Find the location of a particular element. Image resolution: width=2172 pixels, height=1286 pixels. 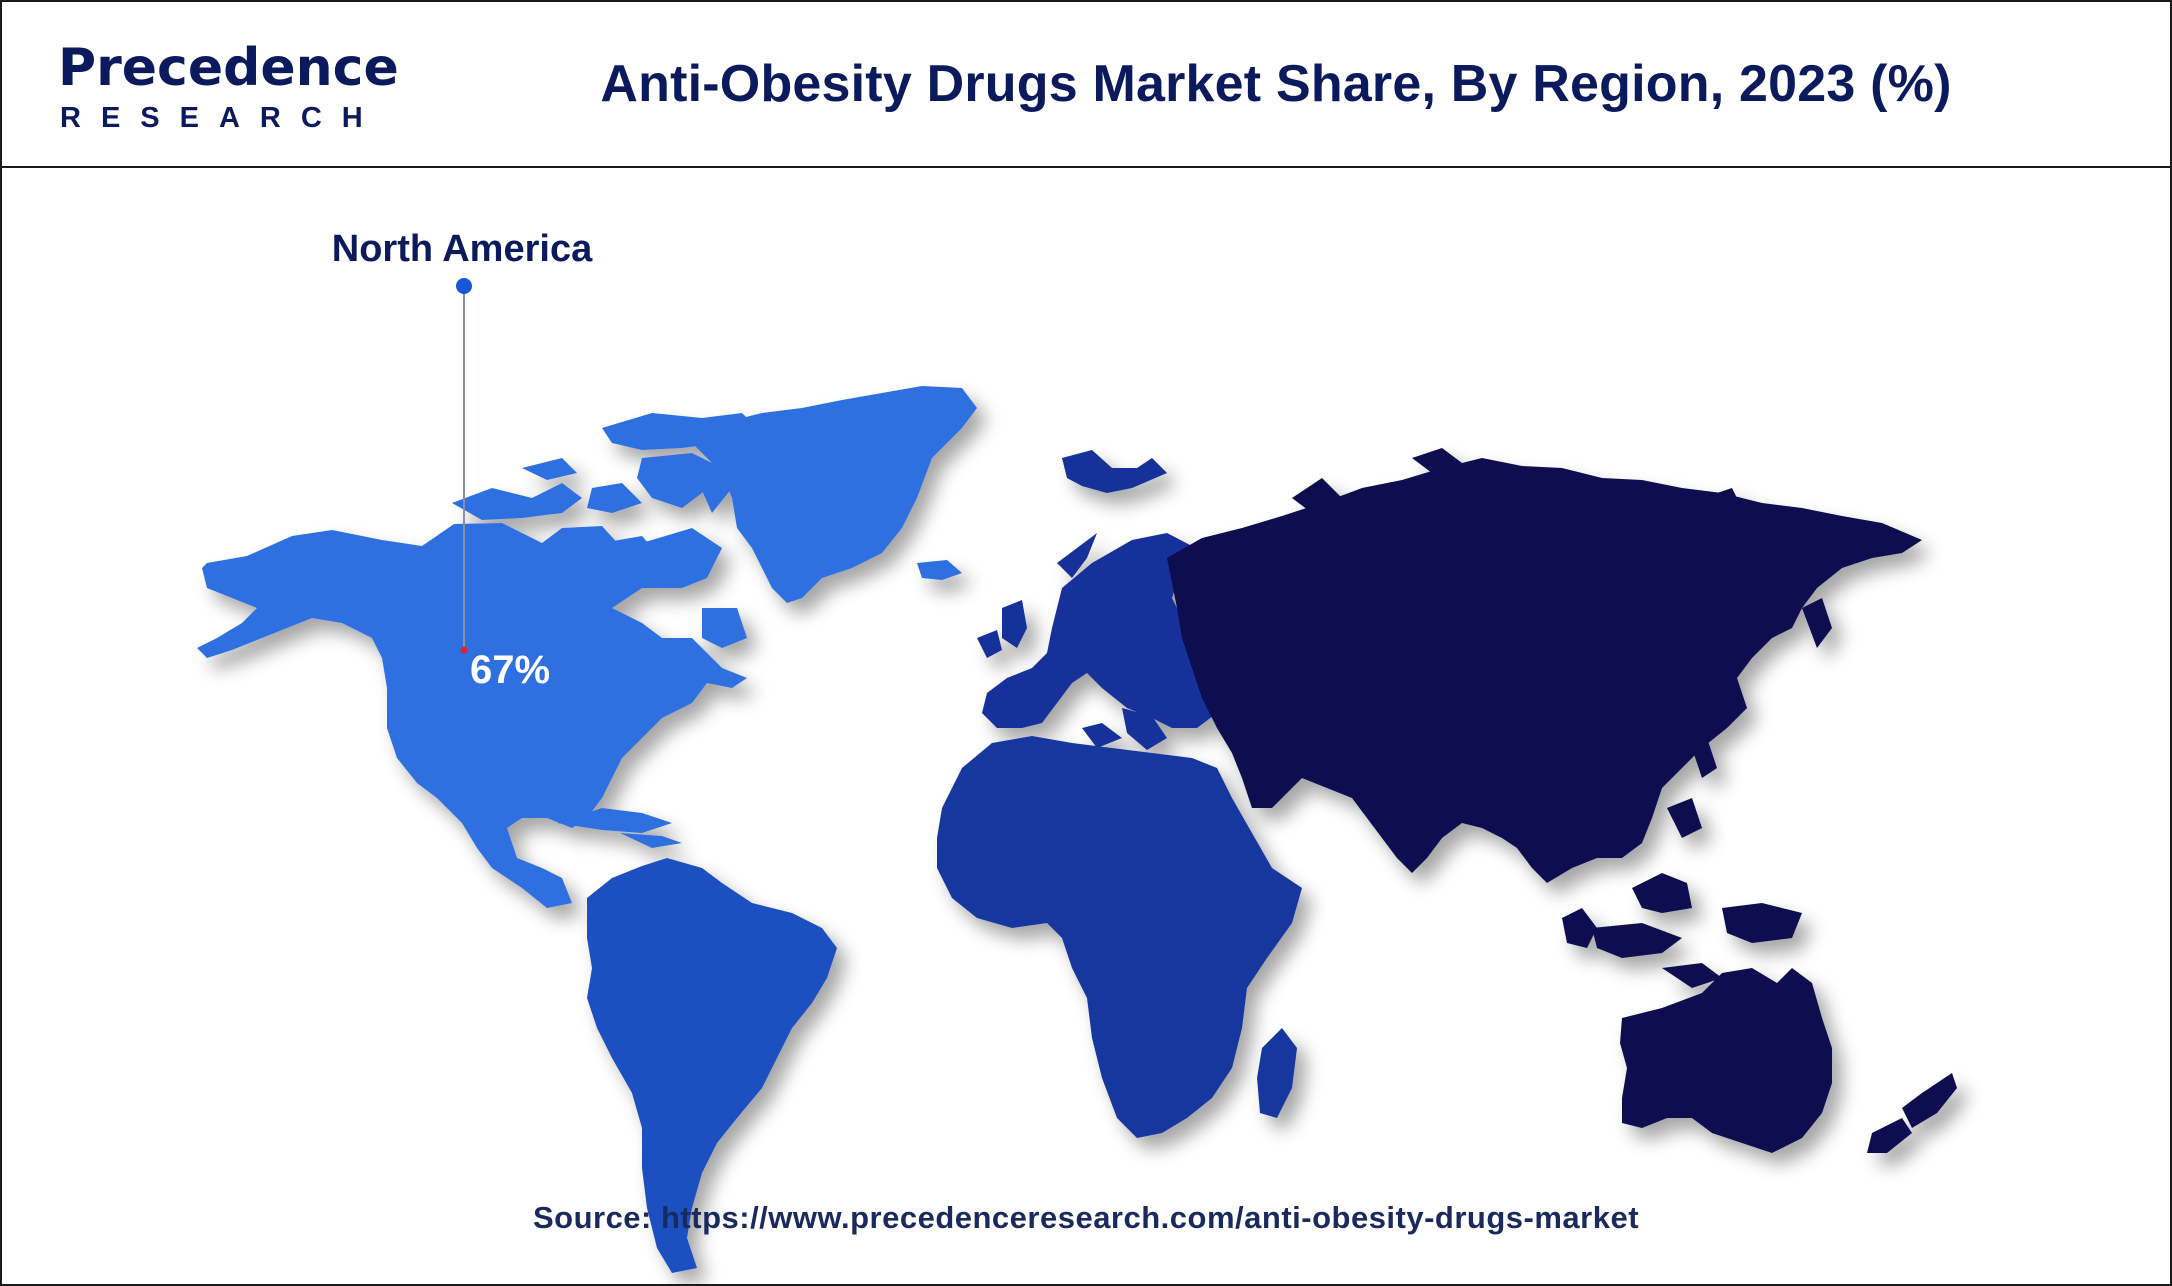

callout-top-marker is located at coordinates (464, 286).